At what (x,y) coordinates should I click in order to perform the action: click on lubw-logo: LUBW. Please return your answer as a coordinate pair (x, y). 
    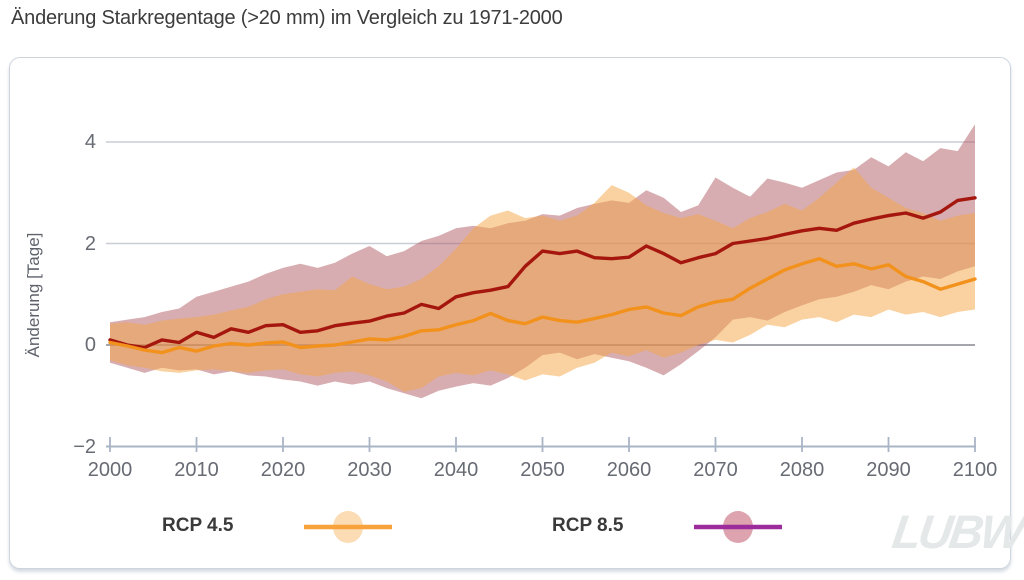
    Looking at the image, I should click on (956, 531).